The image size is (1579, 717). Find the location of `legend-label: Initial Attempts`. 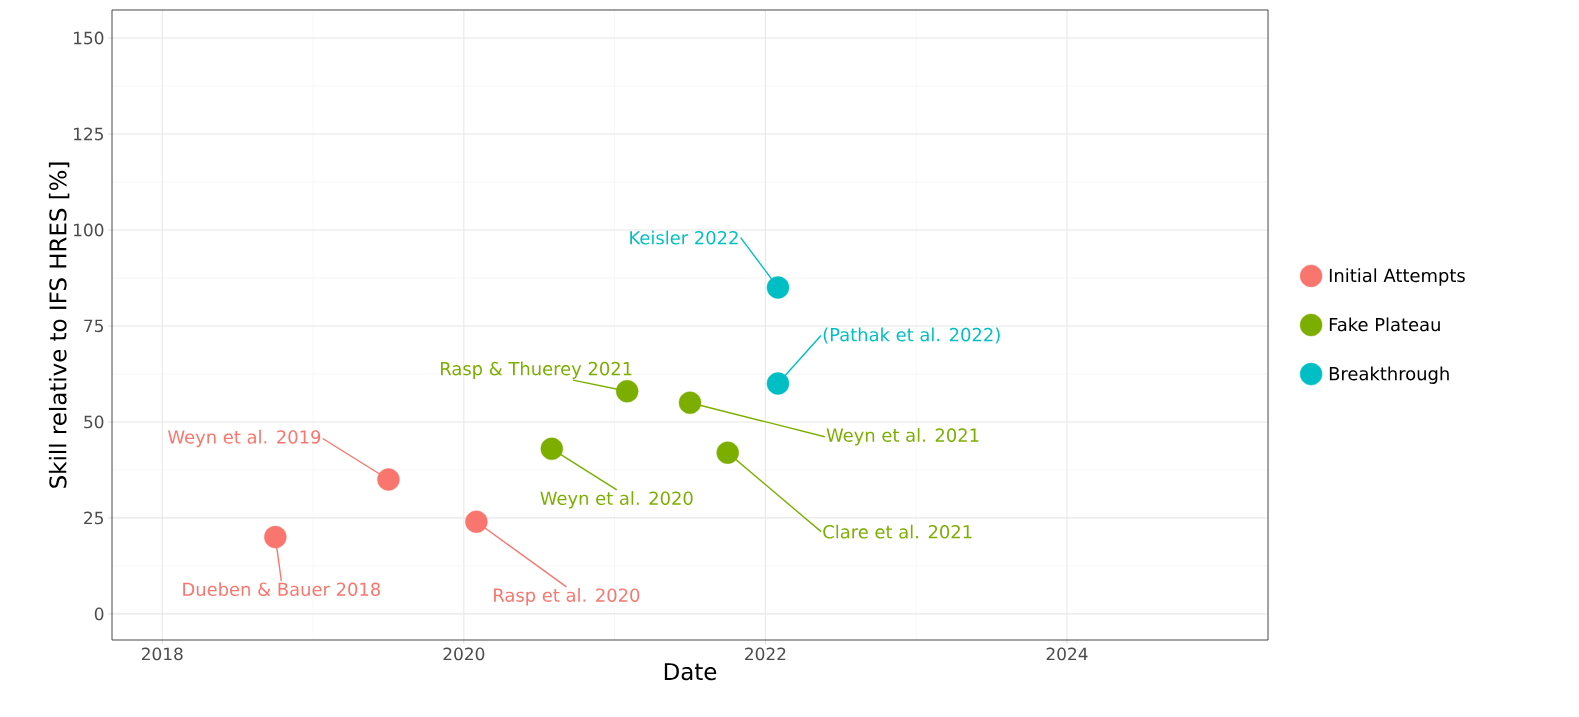

legend-label: Initial Attempts is located at coordinates (1397, 277).